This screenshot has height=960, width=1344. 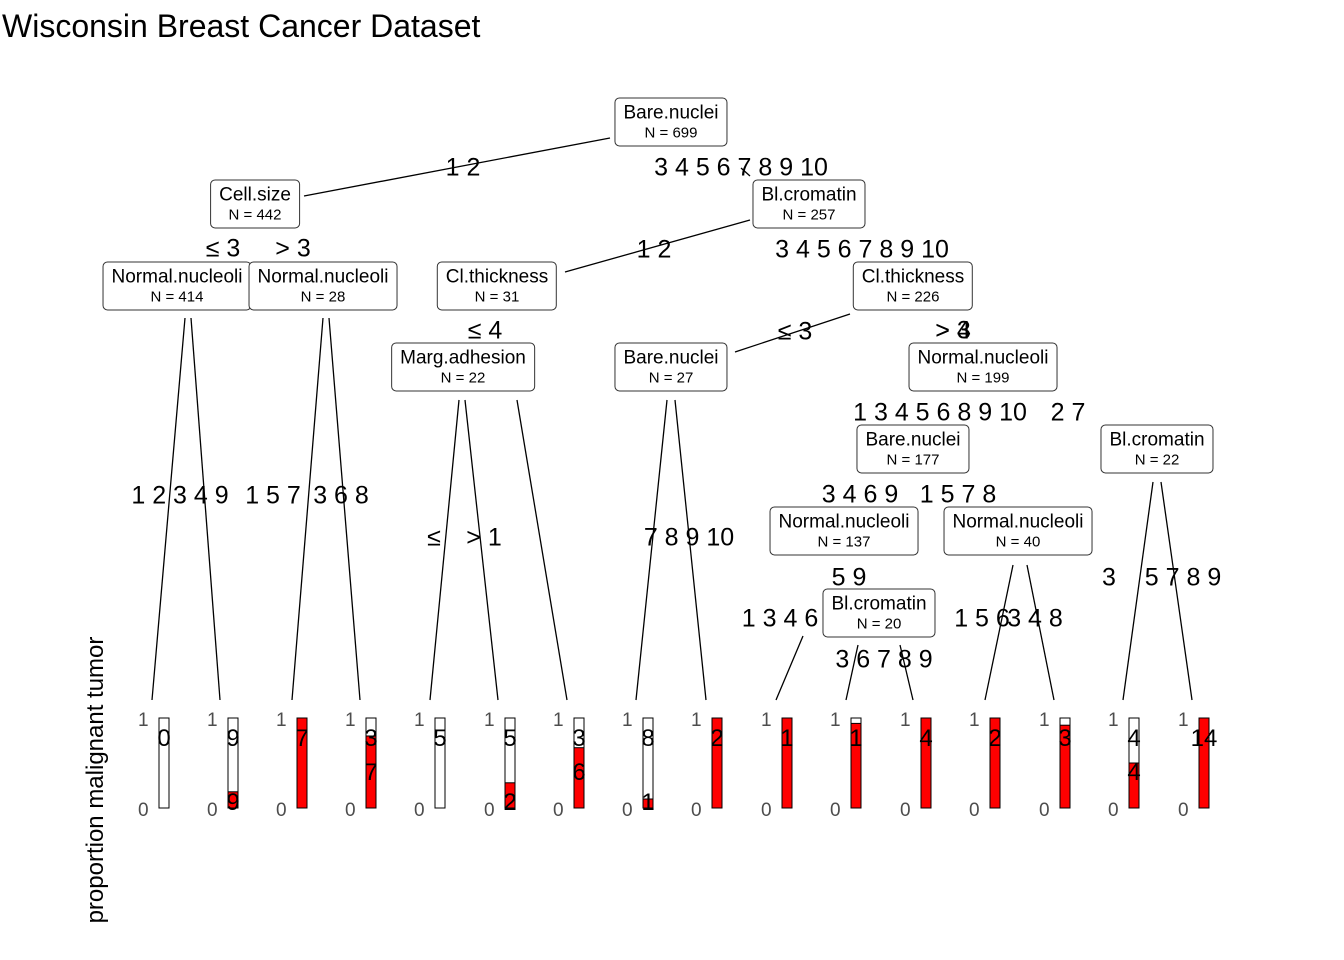 I want to click on node-count: N = 40, so click(x=1018, y=542).